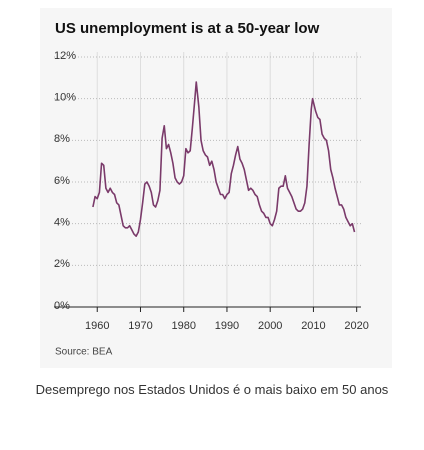  I want to click on x-tick-label: 2020, so click(356, 326).